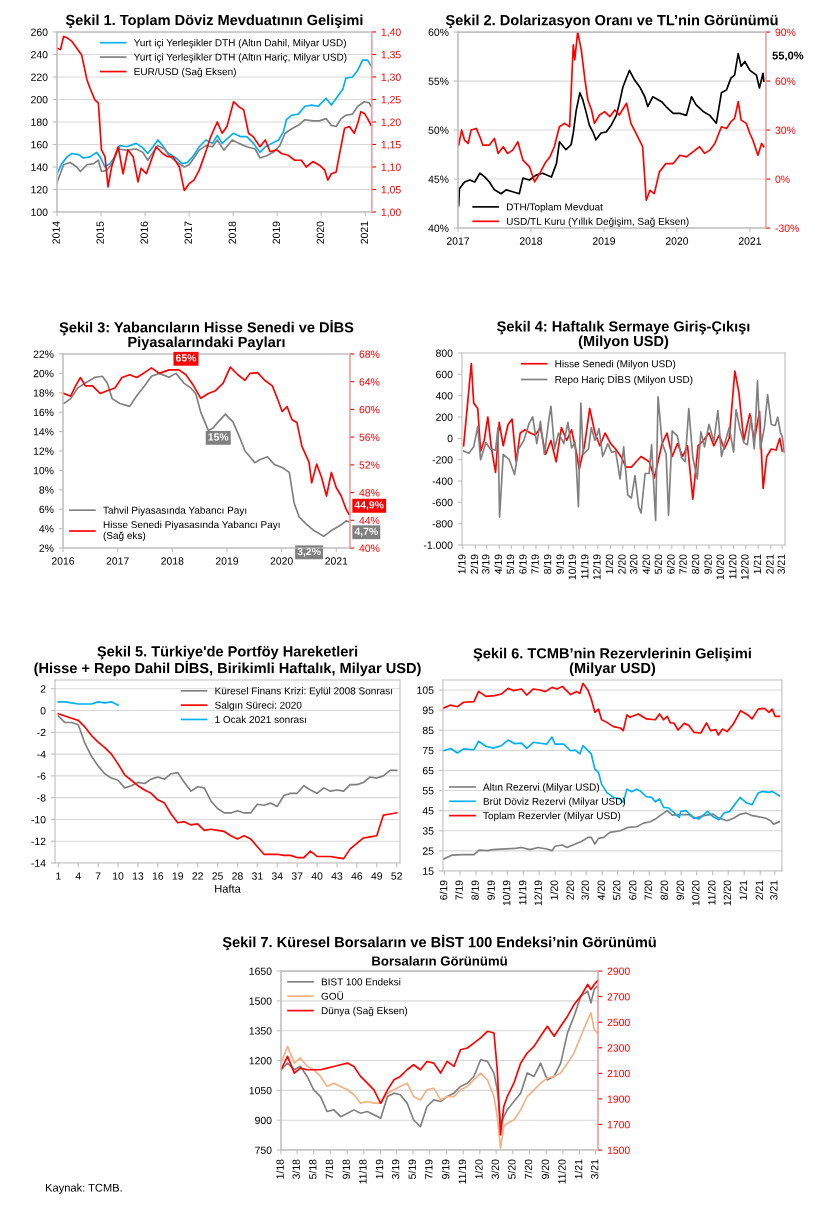 The width and height of the screenshot is (820, 1206). I want to click on x-tick-label: 3/21, so click(781, 564).